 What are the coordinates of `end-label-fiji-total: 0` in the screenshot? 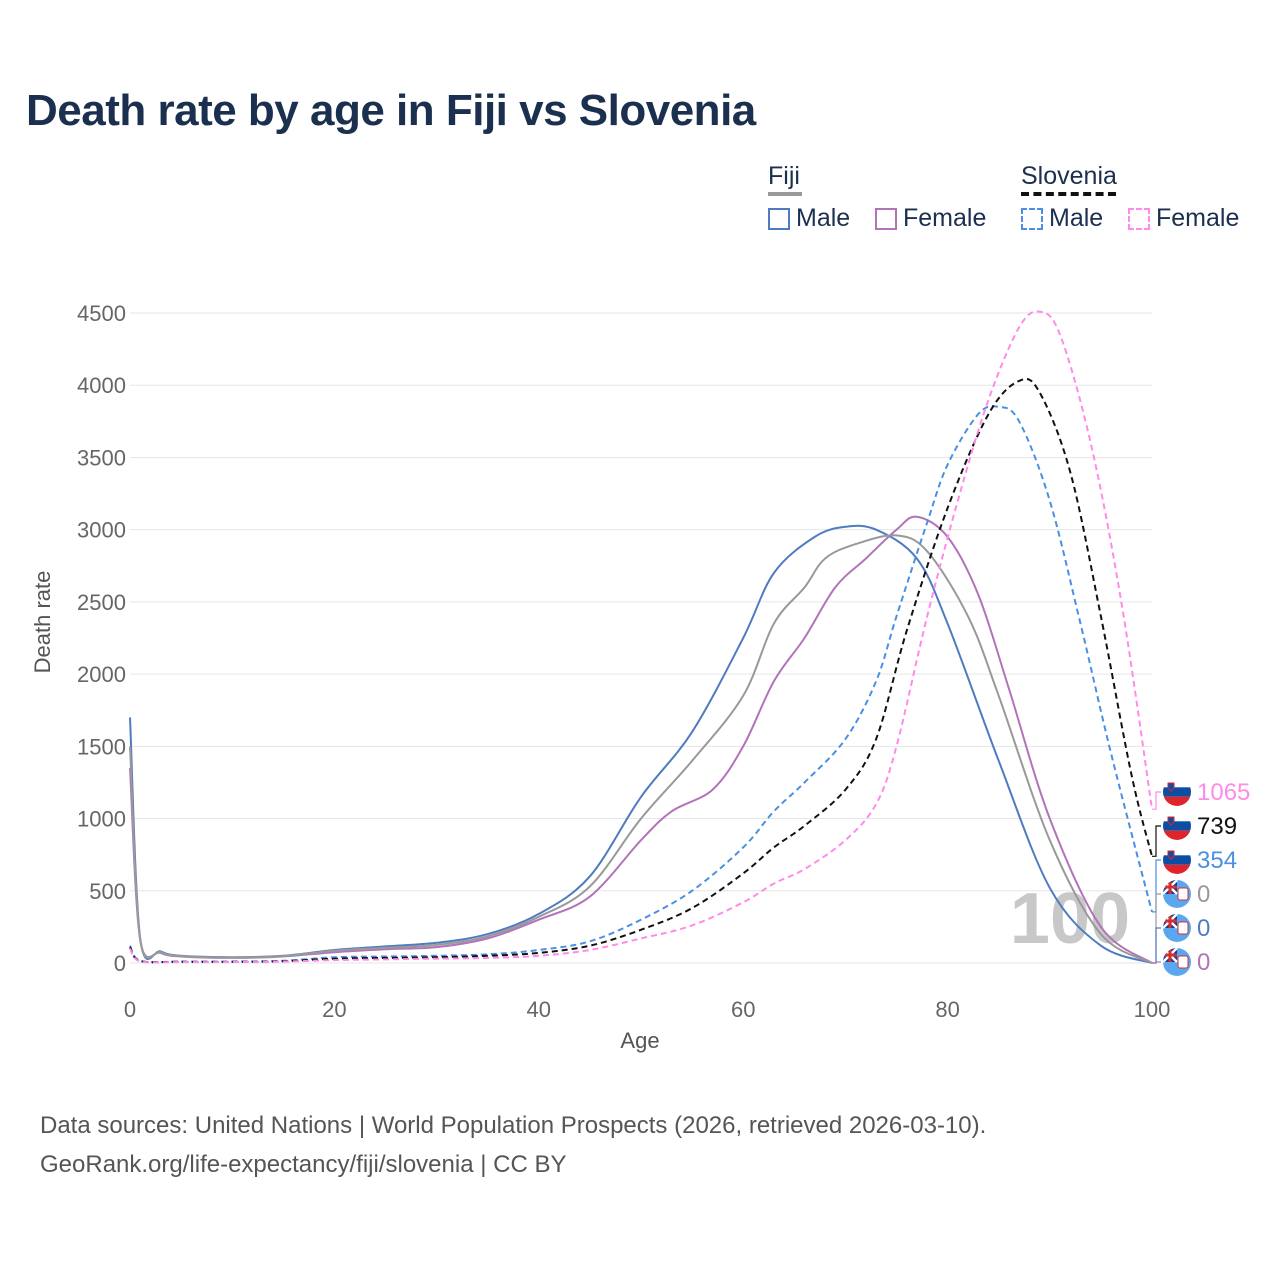 It's located at (1203, 894).